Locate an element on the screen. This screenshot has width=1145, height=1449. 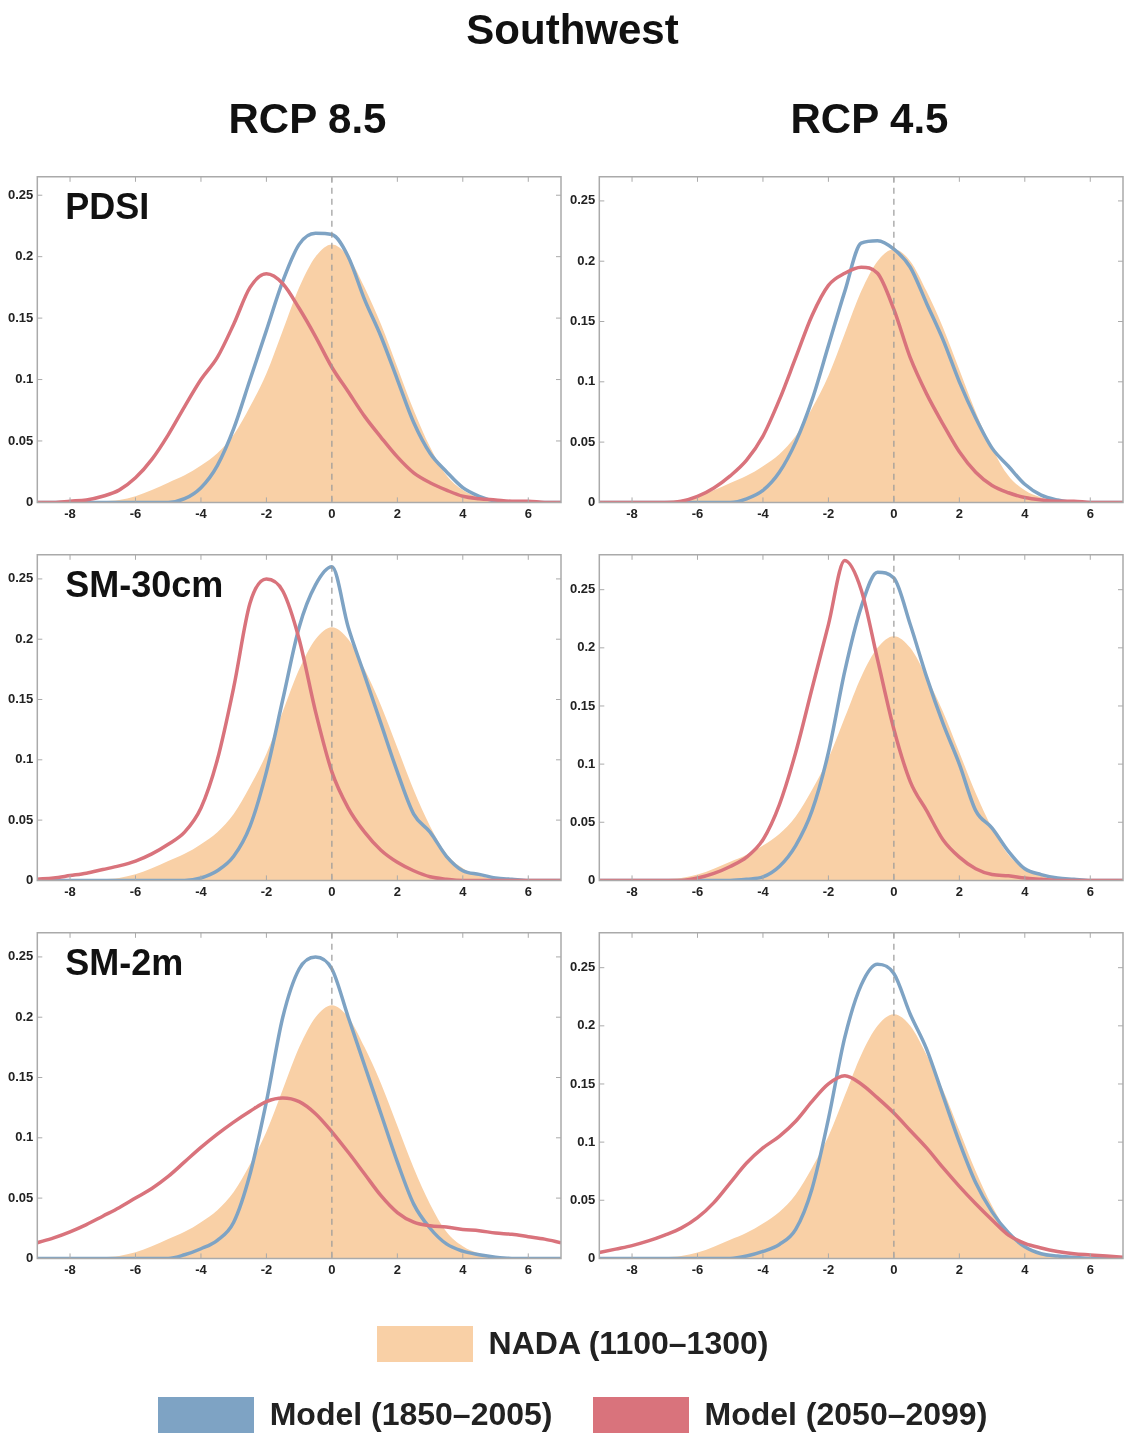
chart-subtitle: SM-2m is located at coordinates (124, 962).